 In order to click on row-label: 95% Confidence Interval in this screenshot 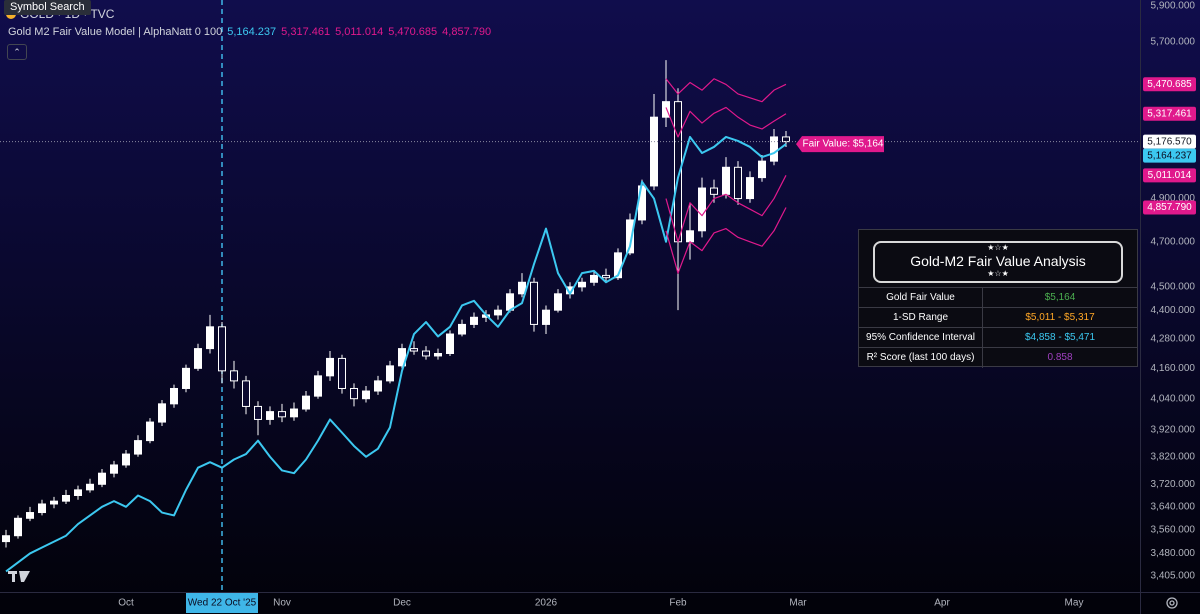, I will do `click(921, 338)`.